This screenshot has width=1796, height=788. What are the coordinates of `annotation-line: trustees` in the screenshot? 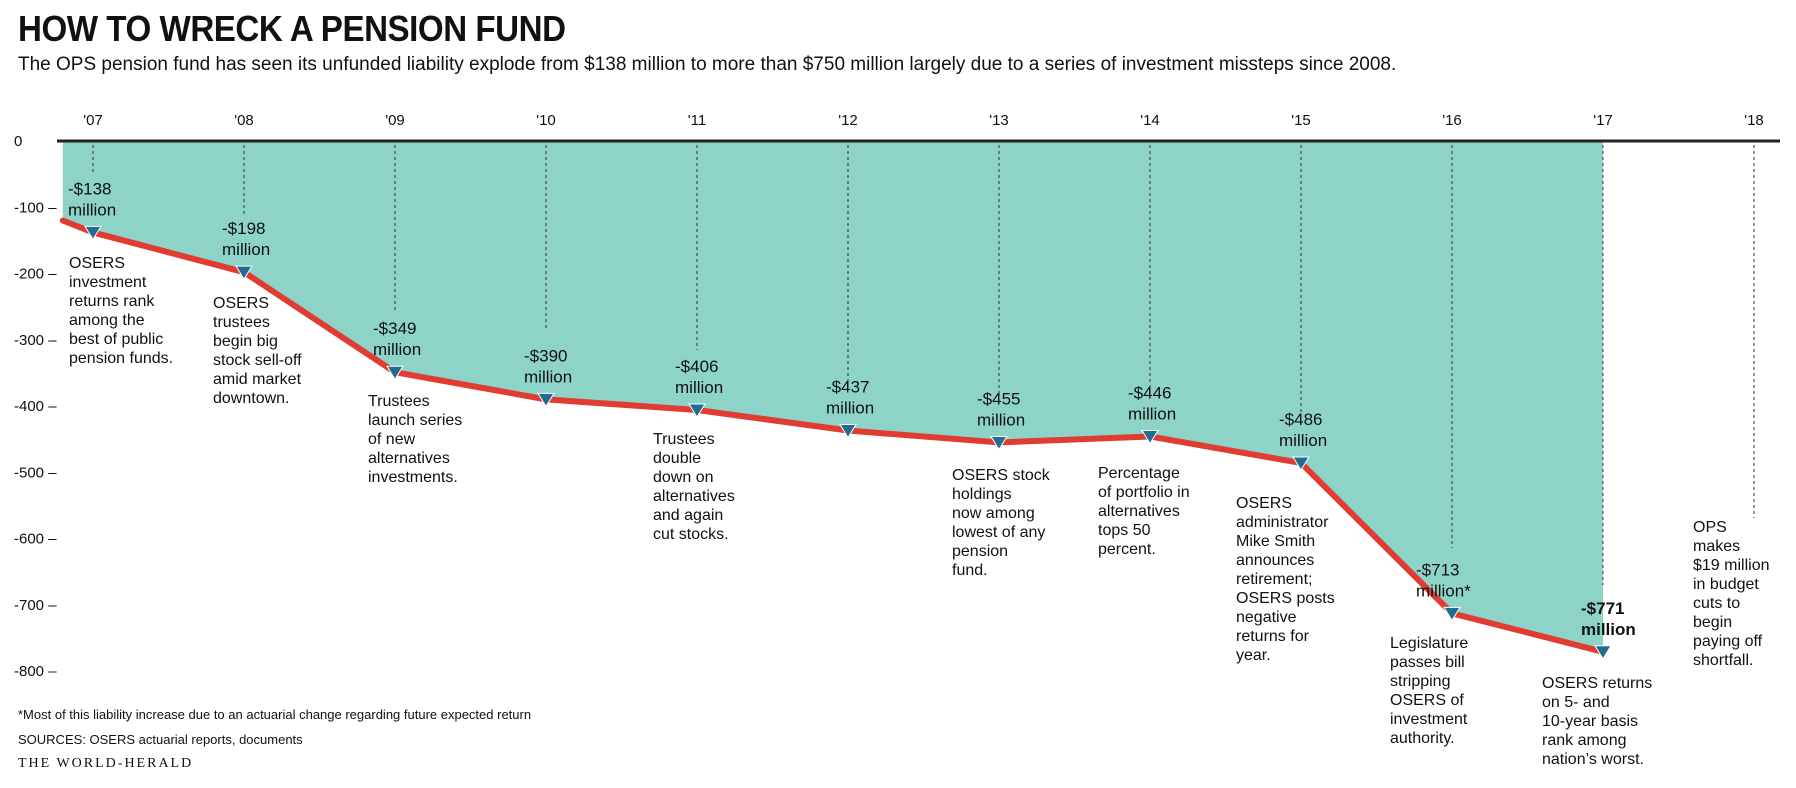 It's located at (241, 322).